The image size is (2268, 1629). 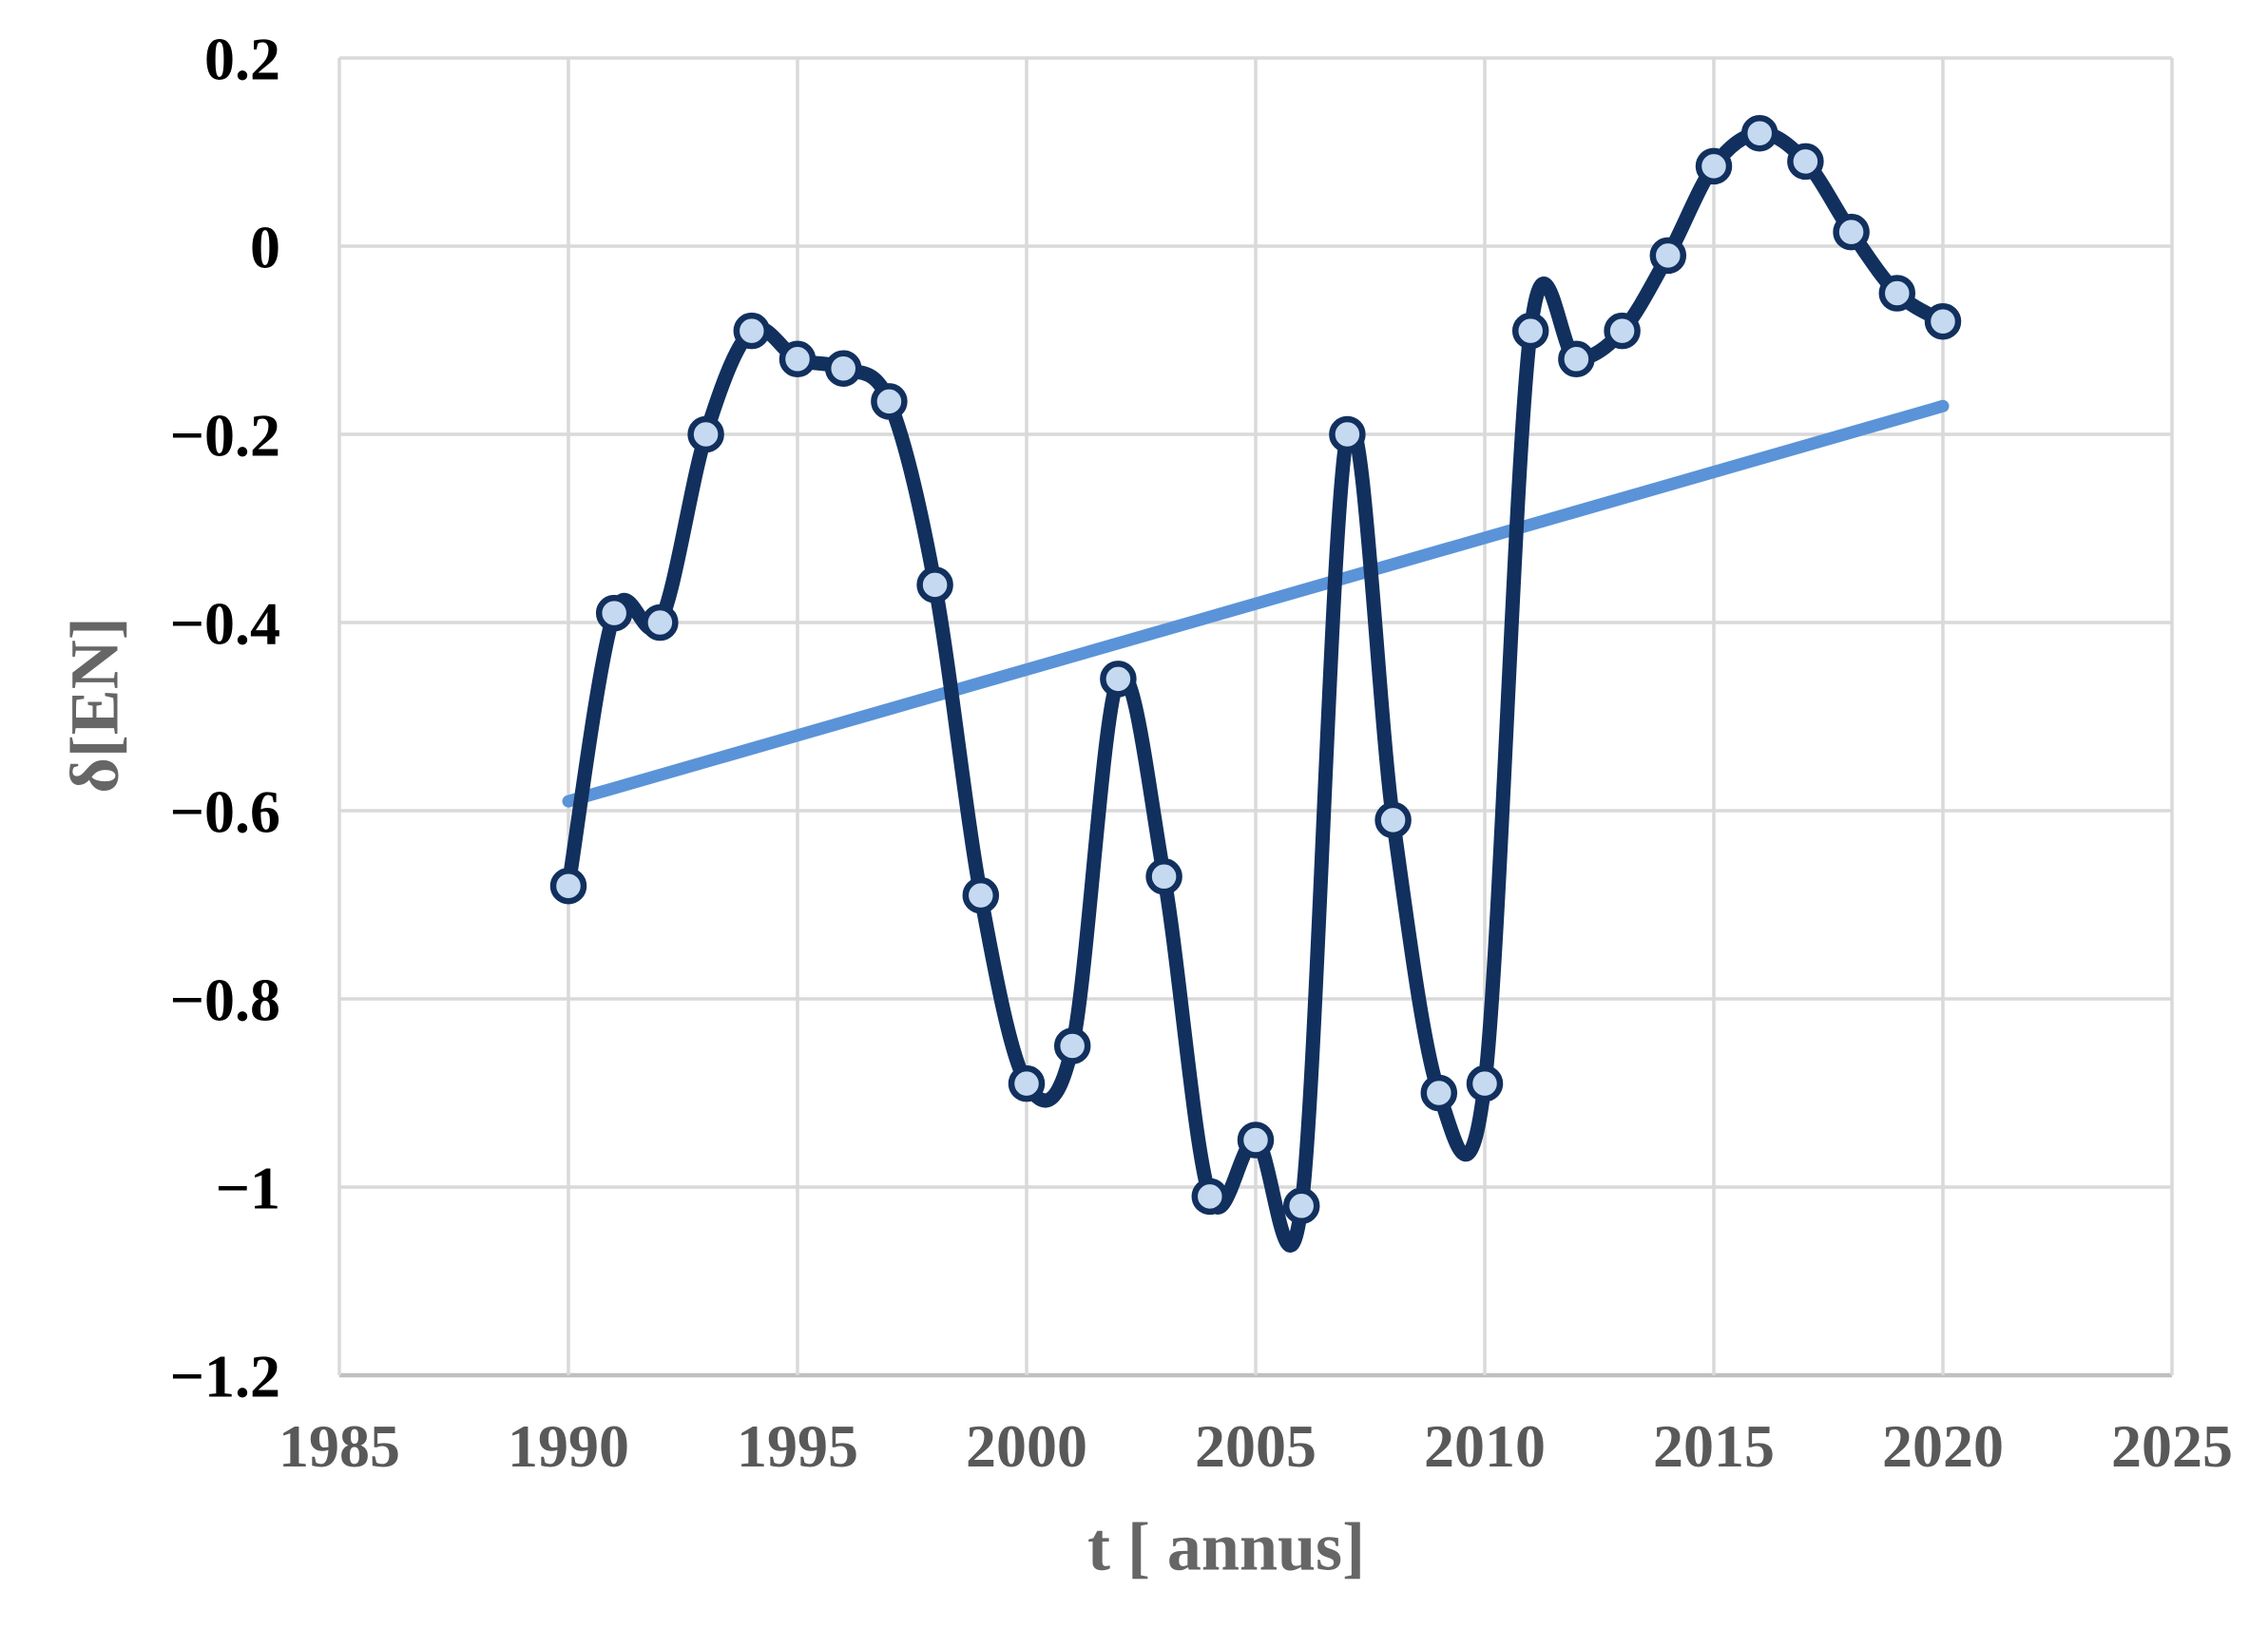 I want to click on y-tick-label: 0.2, so click(x=242, y=58).